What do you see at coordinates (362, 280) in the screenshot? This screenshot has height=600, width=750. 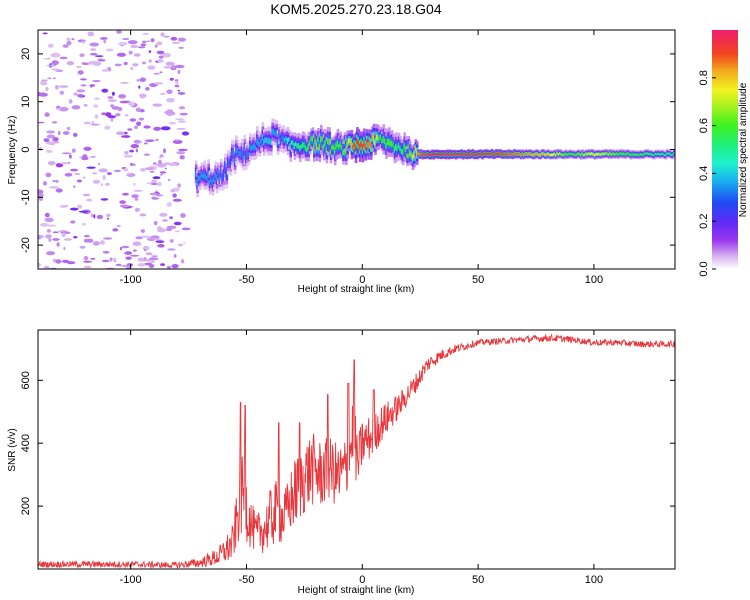 I see `x-tick-label: 0` at bounding box center [362, 280].